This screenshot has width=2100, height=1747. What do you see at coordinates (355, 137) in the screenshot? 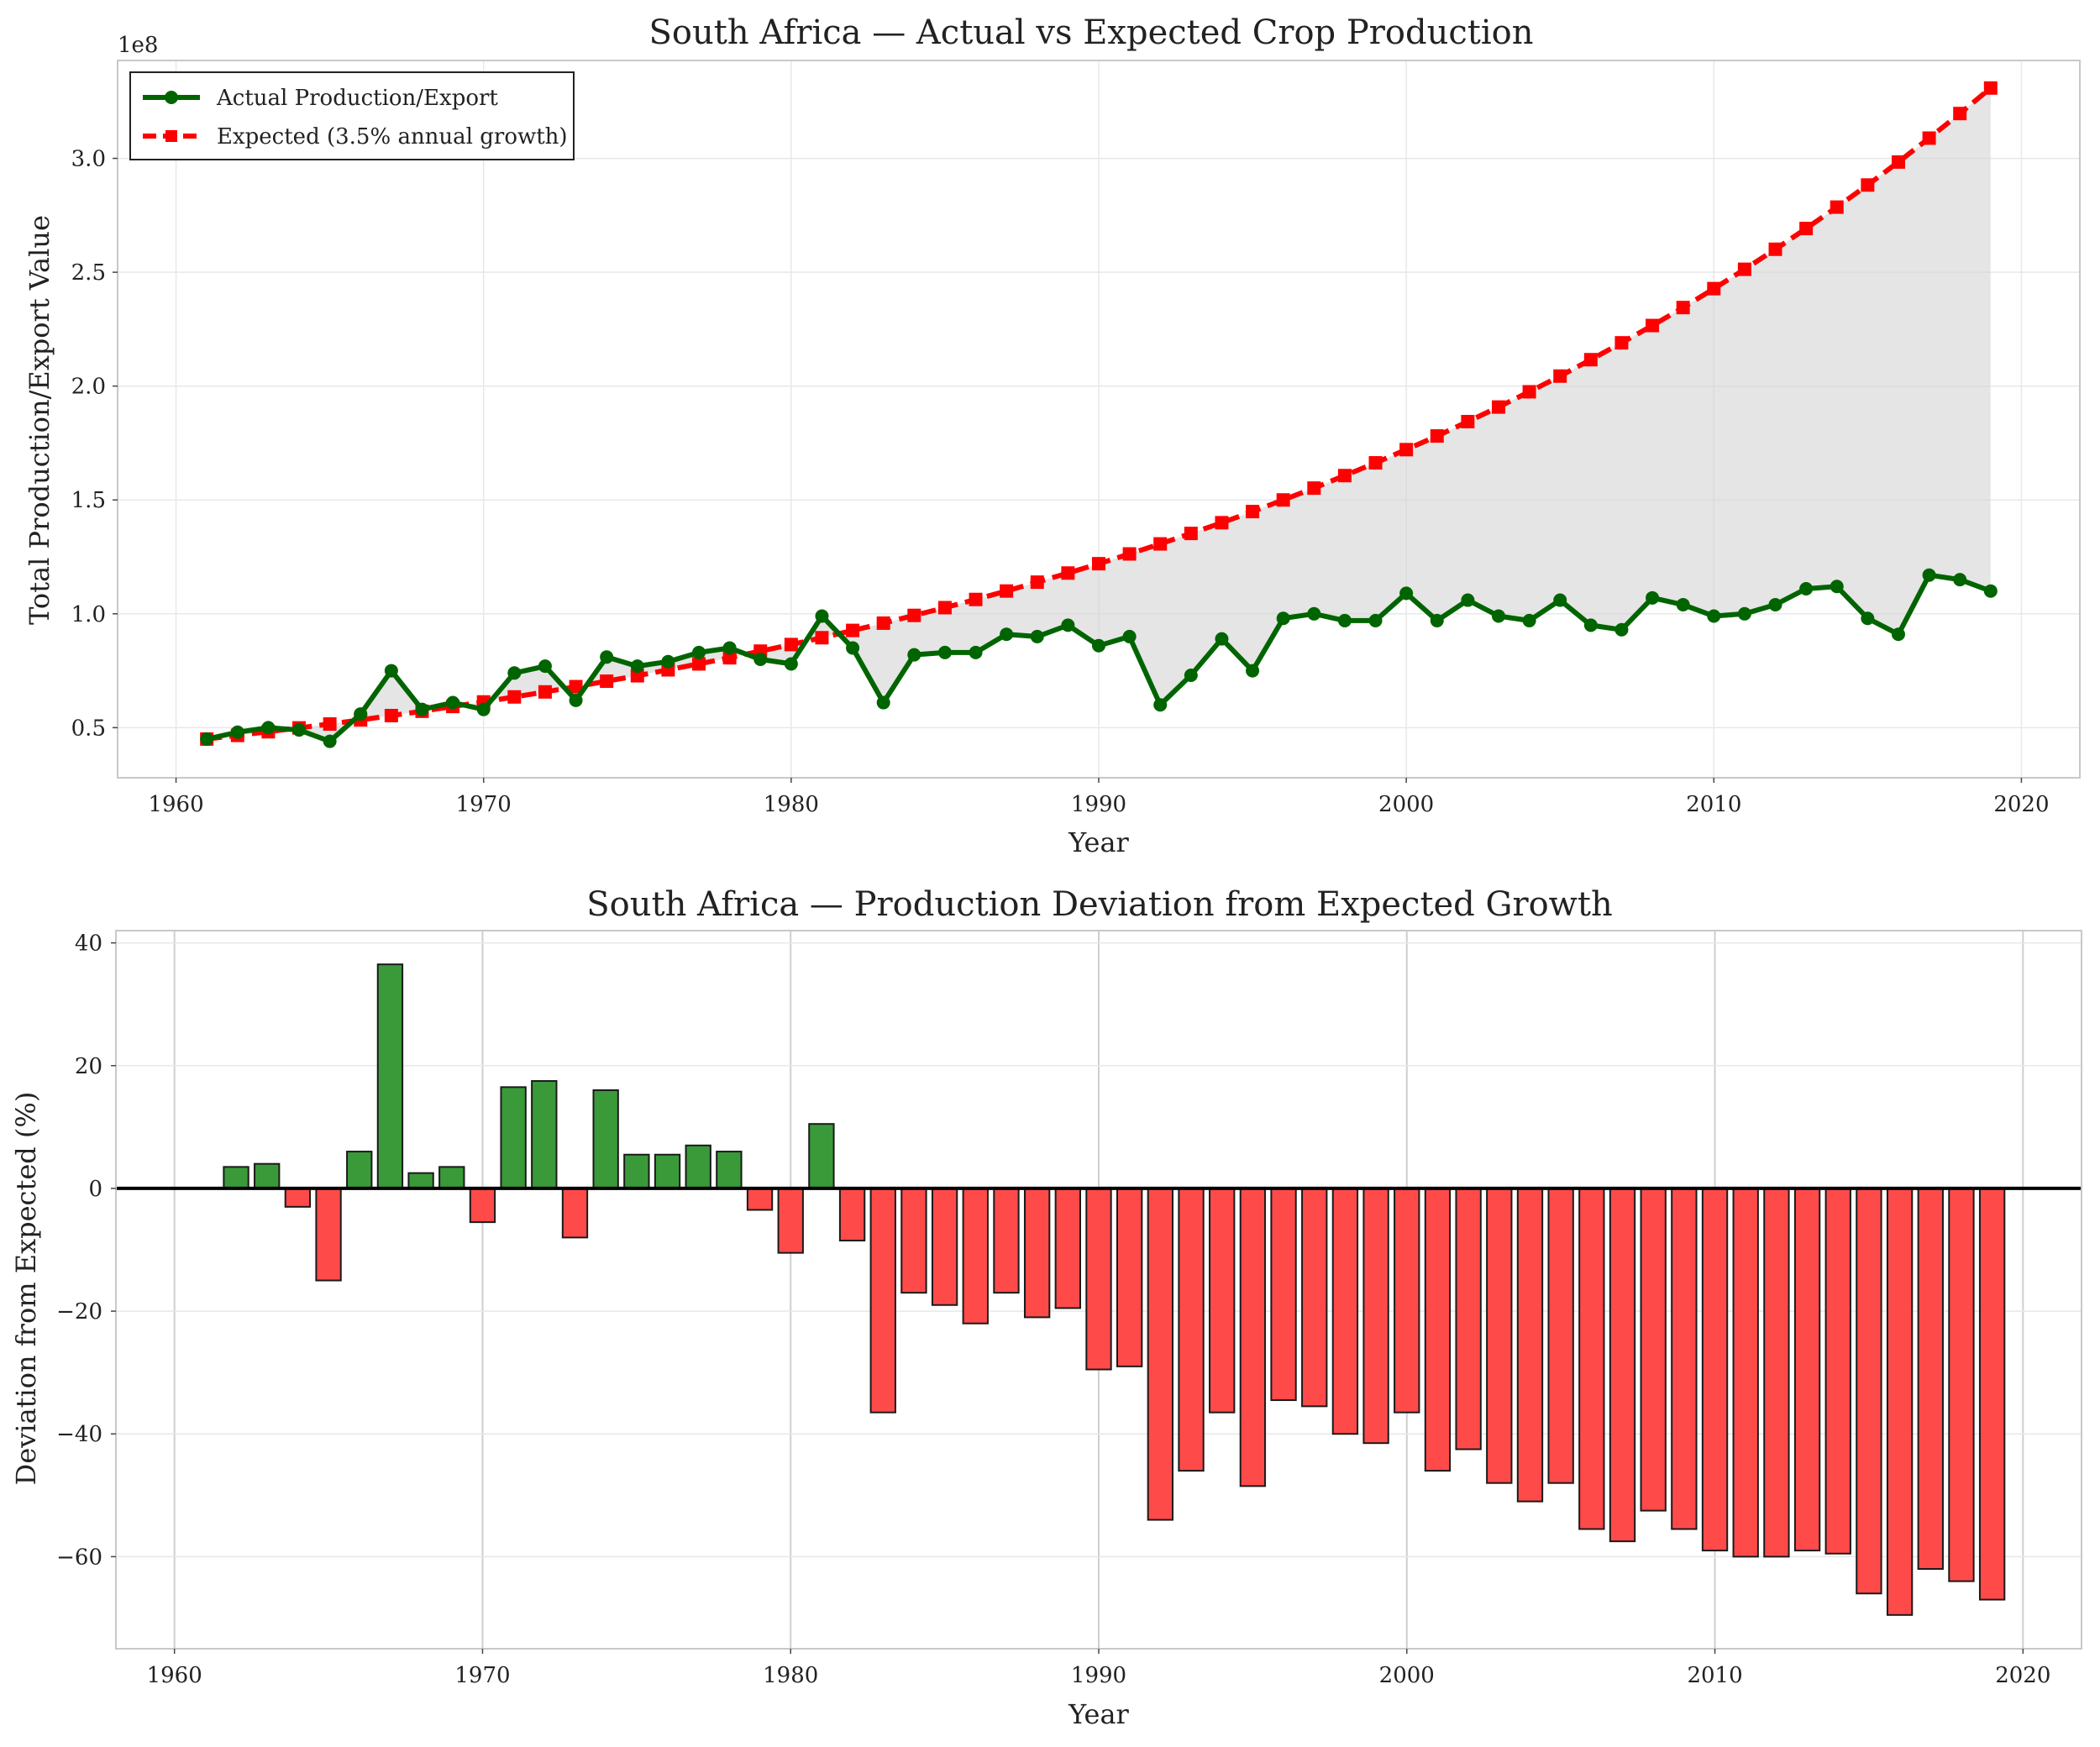
I see `legend-item-expected: Expected (3.5% annual growth)` at bounding box center [355, 137].